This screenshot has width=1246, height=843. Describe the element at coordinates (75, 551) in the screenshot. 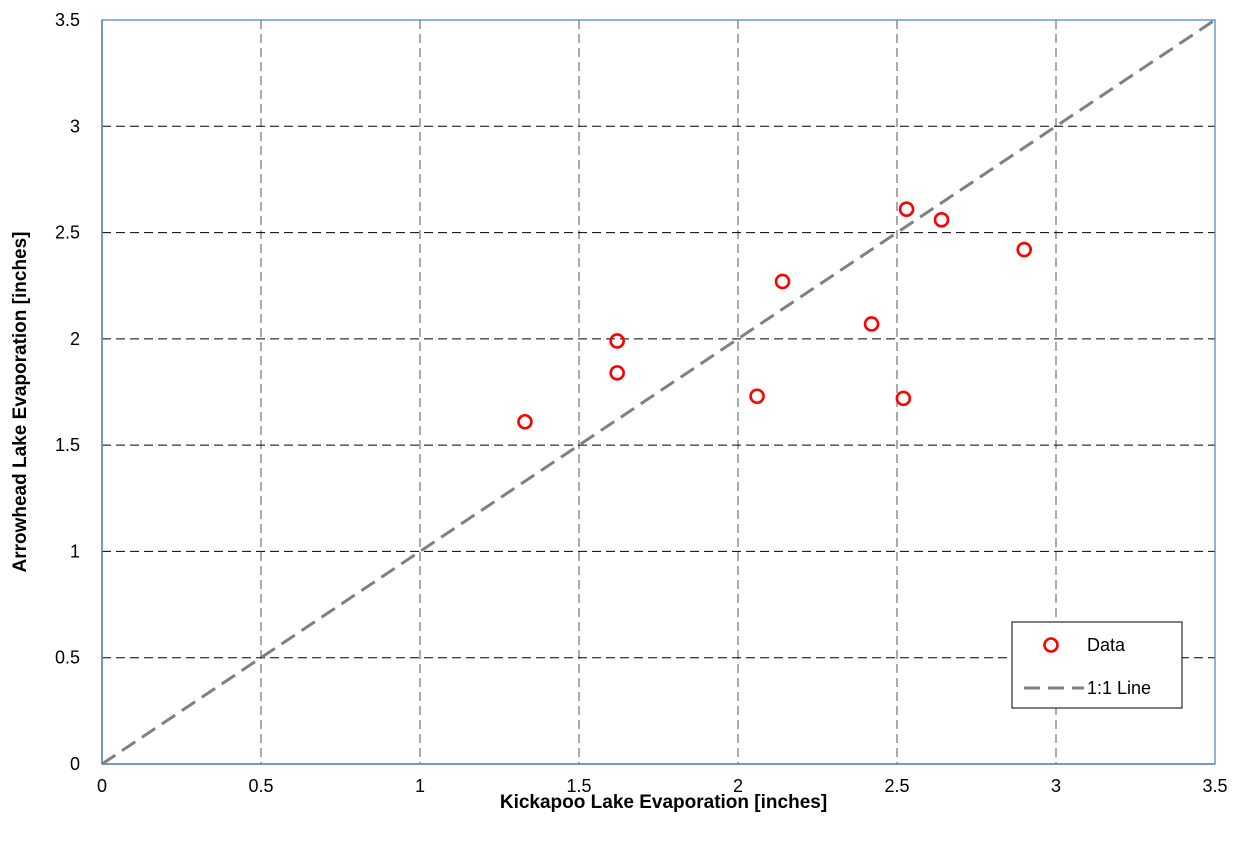

I see `y-tick-label: 1` at that location.